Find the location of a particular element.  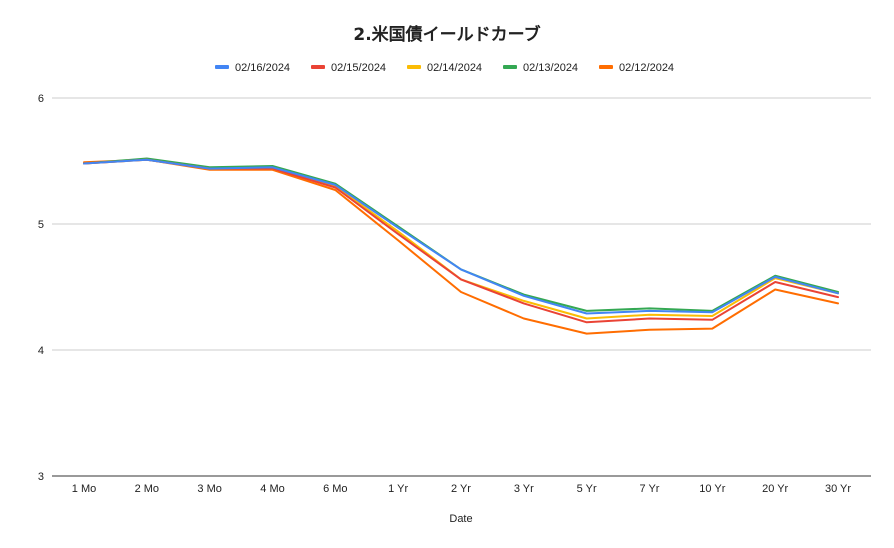

legend-item: 02/16/2024 is located at coordinates (252, 68).